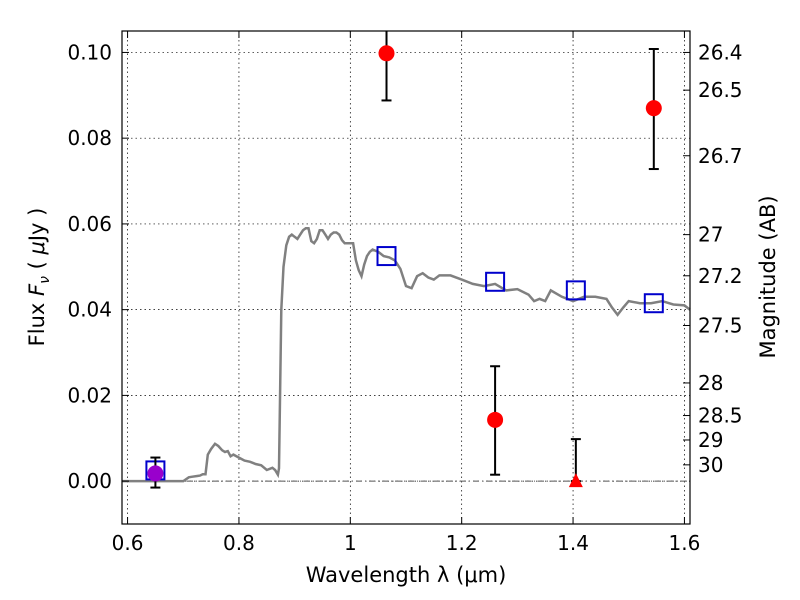  Describe the element at coordinates (768, 276) in the screenshot. I see `right-axis-label: Magnitude (AB)` at that location.